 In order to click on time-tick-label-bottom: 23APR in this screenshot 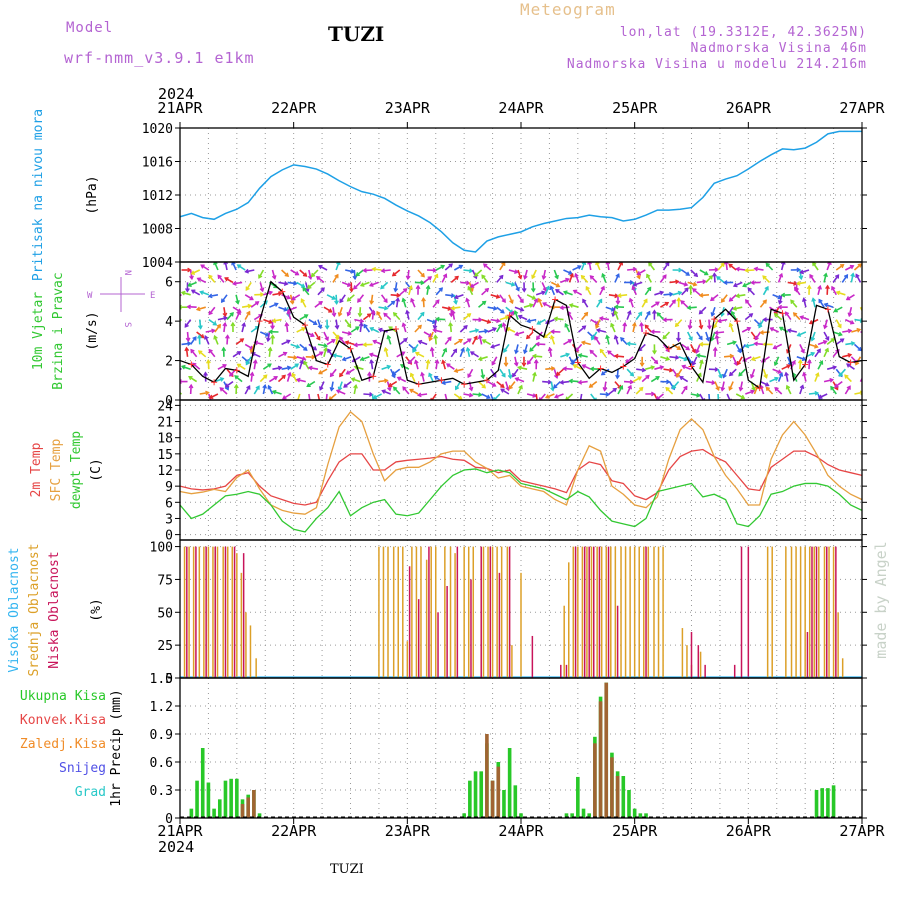, I will do `click(408, 831)`.